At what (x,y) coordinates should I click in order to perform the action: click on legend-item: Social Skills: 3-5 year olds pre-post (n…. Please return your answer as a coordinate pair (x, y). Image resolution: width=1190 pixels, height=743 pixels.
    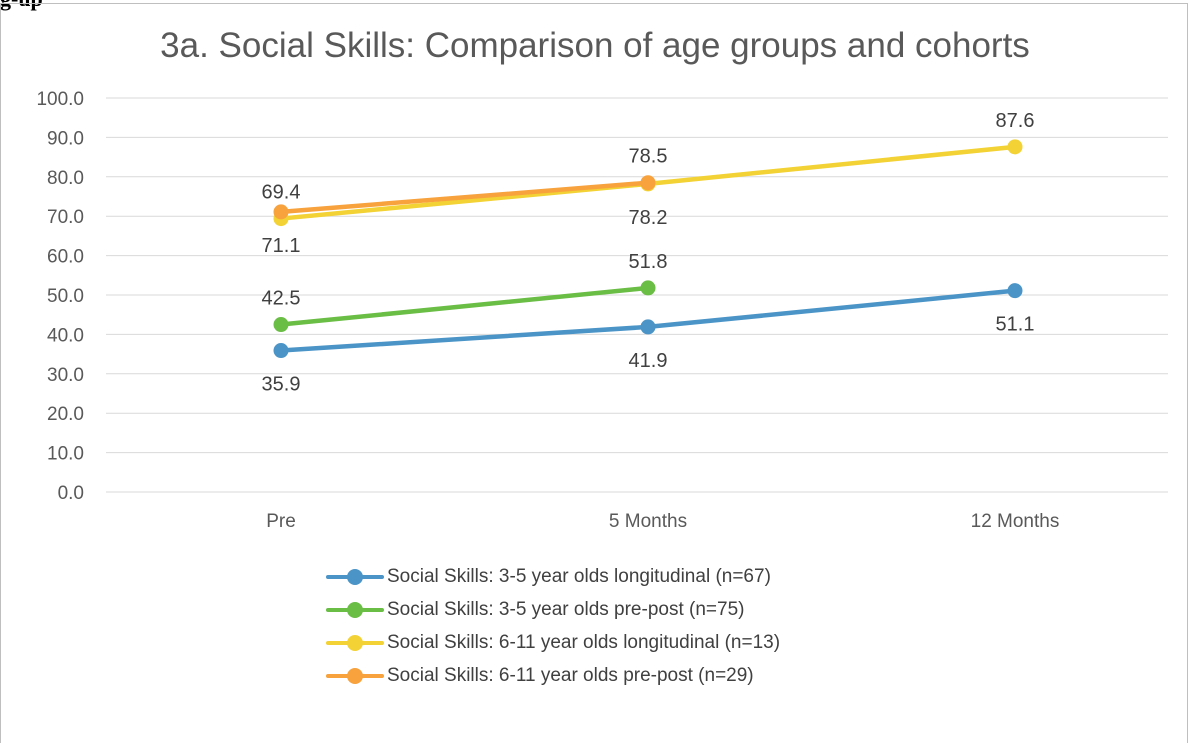
    Looking at the image, I should click on (553, 609).